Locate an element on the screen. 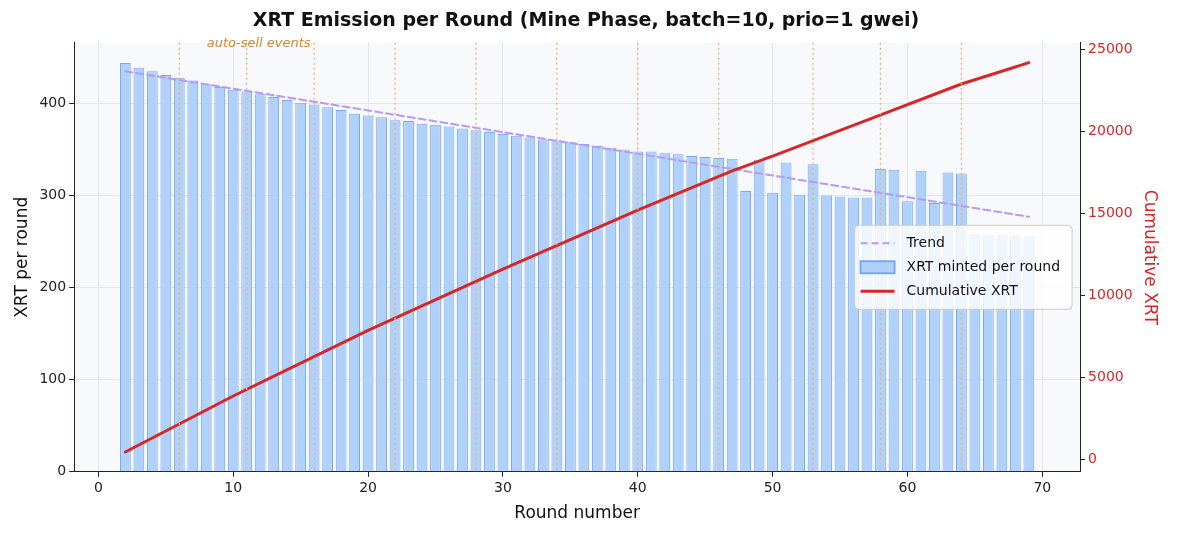 The height and width of the screenshot is (540, 1180). legend-label: XRT minted per round is located at coordinates (983, 265).